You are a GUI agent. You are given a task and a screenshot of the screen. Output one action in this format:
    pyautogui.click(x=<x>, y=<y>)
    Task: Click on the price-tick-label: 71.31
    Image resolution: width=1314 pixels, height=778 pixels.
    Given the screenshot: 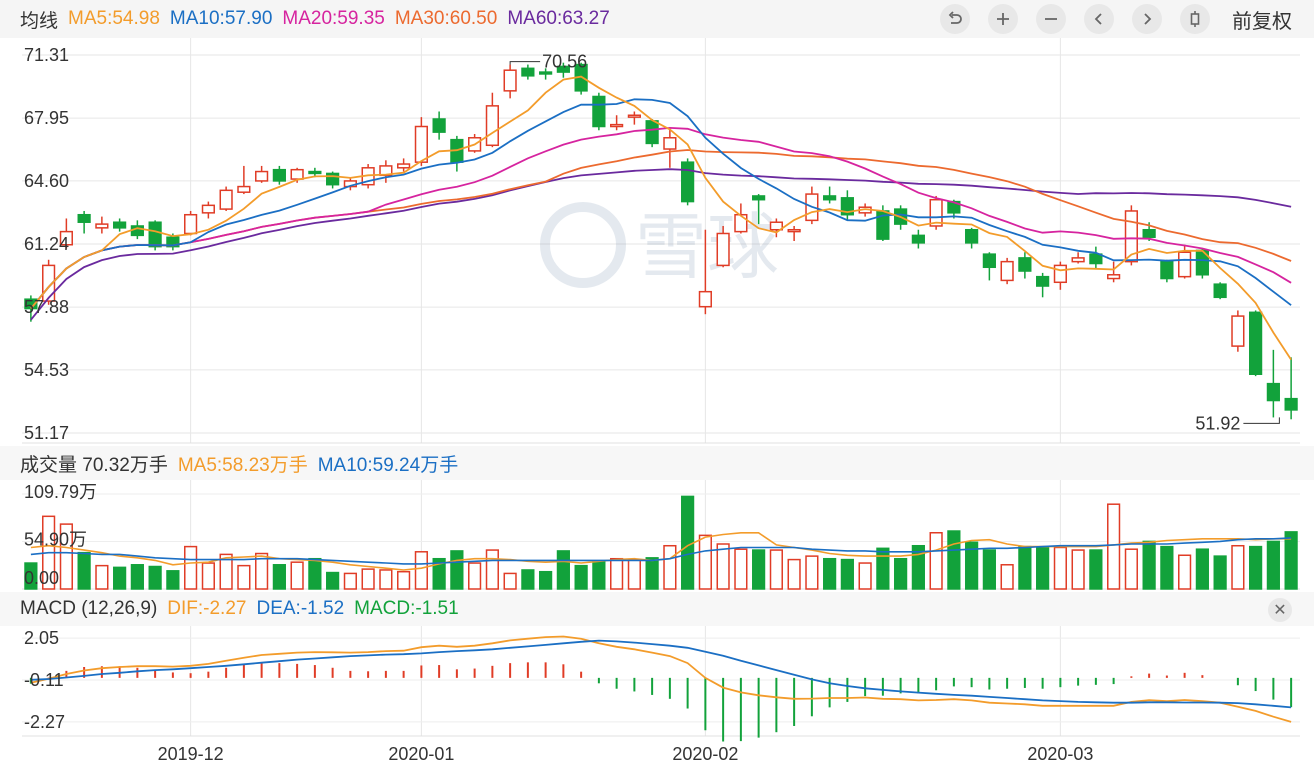 What is the action you would take?
    pyautogui.click(x=46, y=55)
    